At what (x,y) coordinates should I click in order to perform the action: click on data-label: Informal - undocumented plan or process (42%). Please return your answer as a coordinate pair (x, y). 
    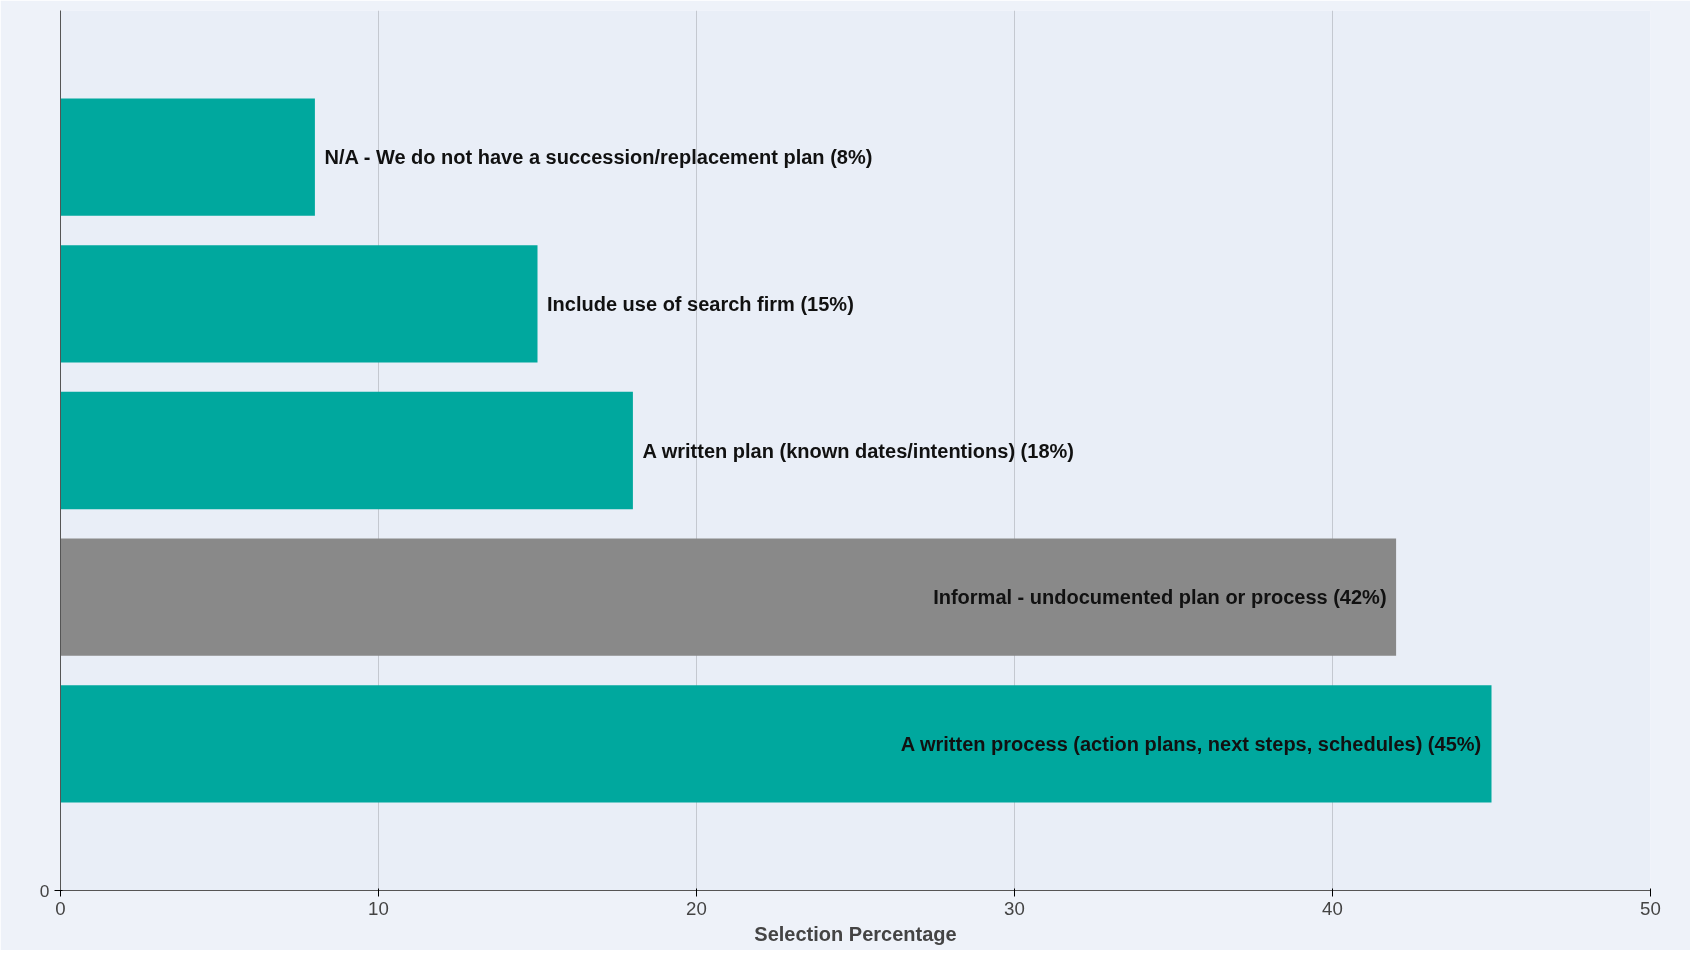
    Looking at the image, I should click on (1160, 597).